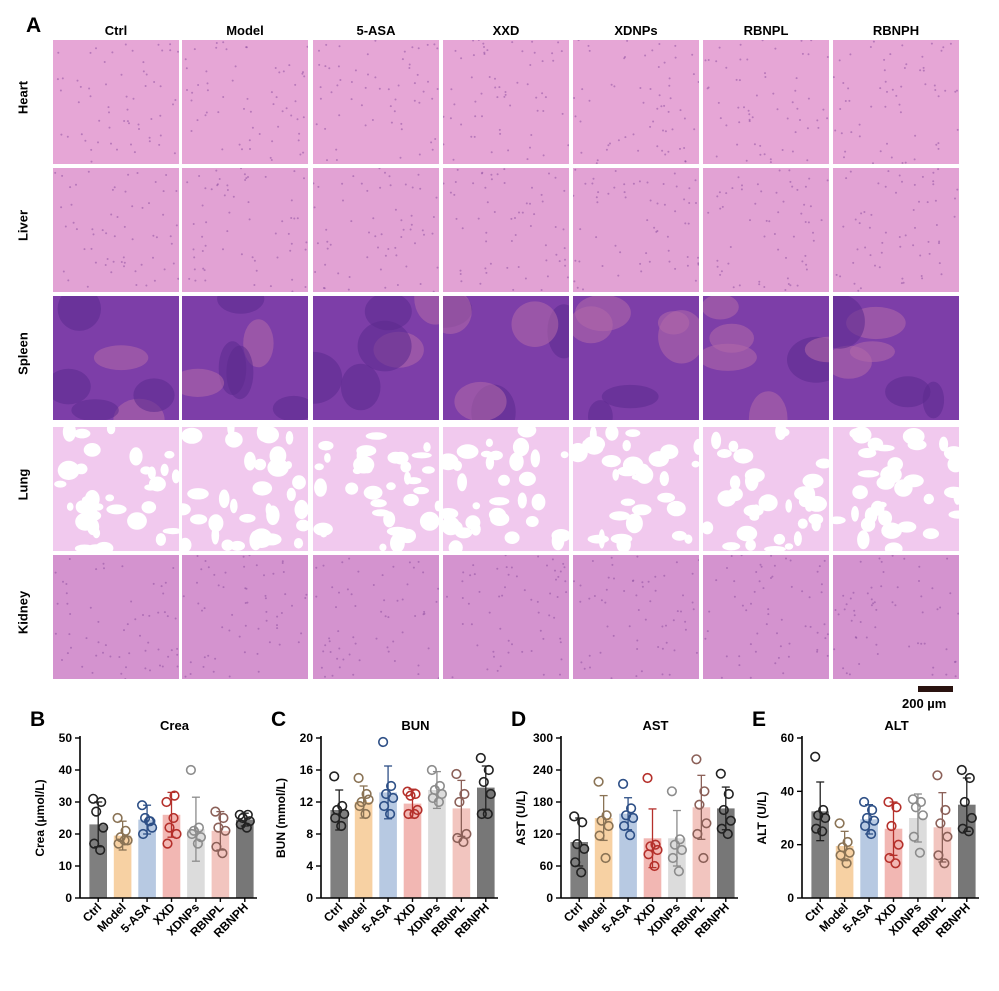 The height and width of the screenshot is (991, 999). I want to click on tile-spleen-rbnpl, so click(766, 358).